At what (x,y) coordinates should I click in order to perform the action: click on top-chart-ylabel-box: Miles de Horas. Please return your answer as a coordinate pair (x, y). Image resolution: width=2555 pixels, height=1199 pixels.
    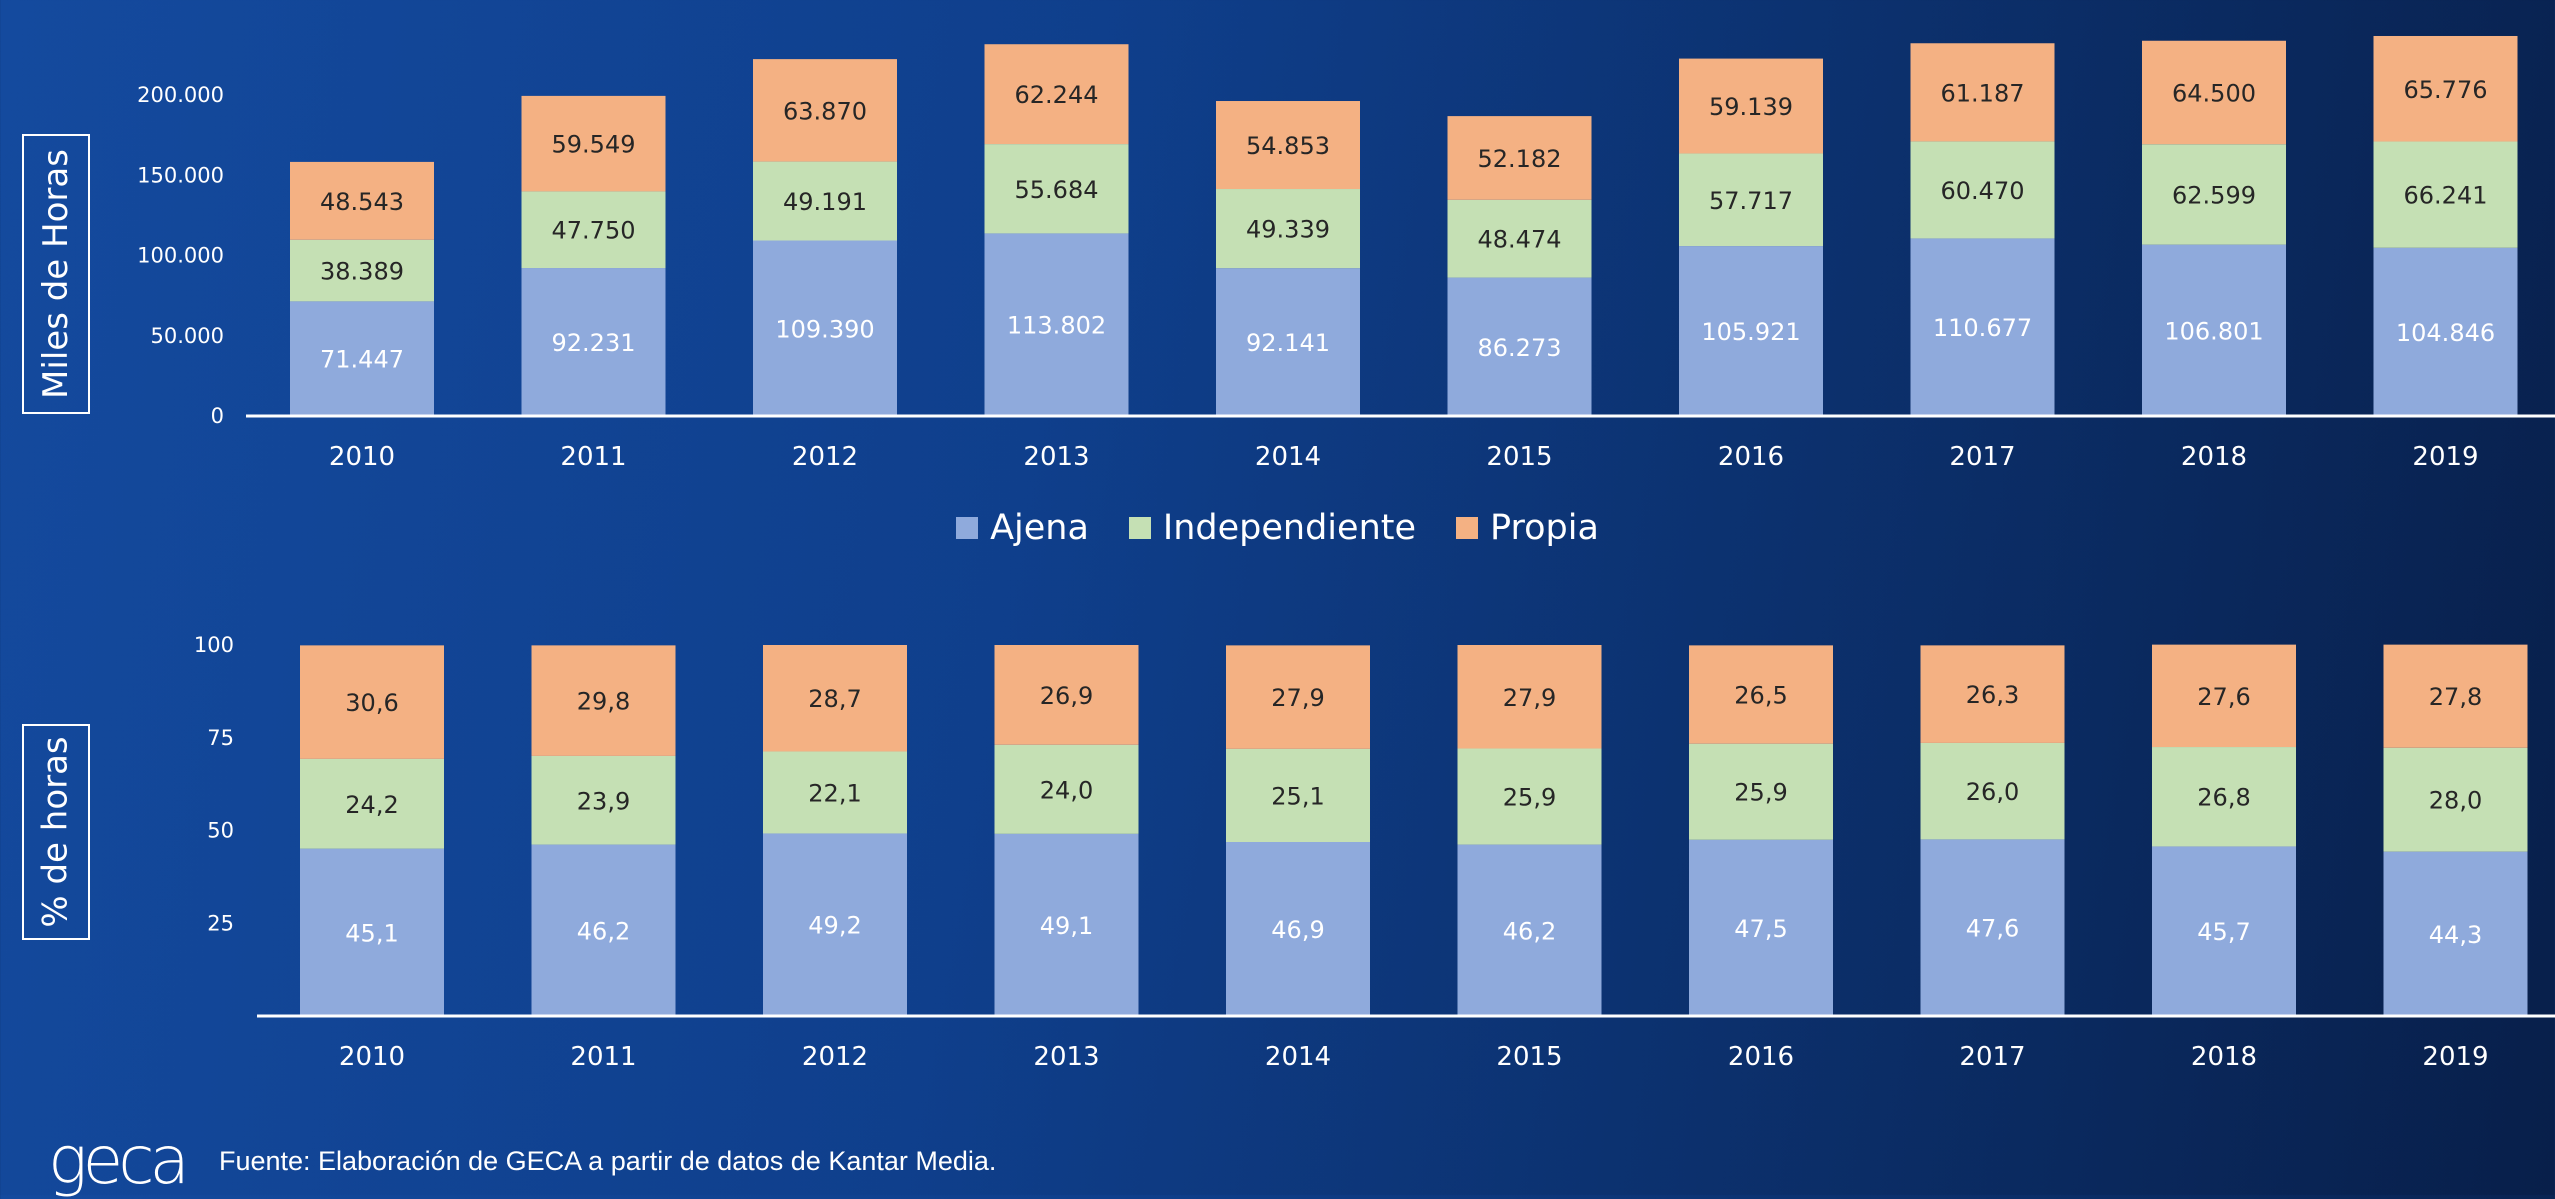
    Looking at the image, I should click on (56, 274).